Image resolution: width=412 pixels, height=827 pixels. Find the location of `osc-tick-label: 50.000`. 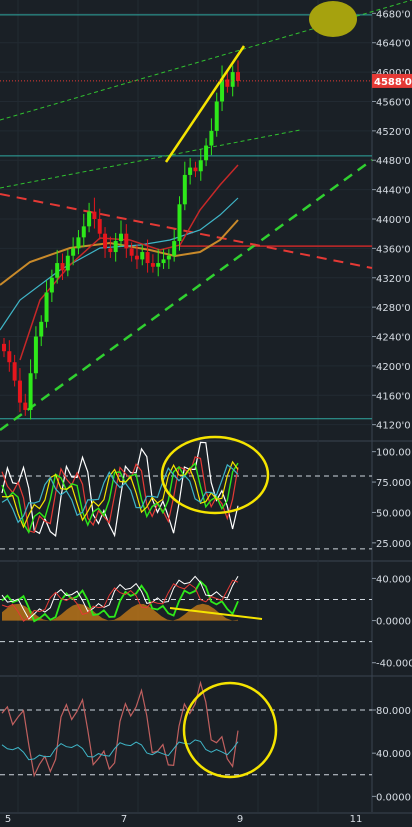

osc-tick-label: 50.000 is located at coordinates (393, 513).